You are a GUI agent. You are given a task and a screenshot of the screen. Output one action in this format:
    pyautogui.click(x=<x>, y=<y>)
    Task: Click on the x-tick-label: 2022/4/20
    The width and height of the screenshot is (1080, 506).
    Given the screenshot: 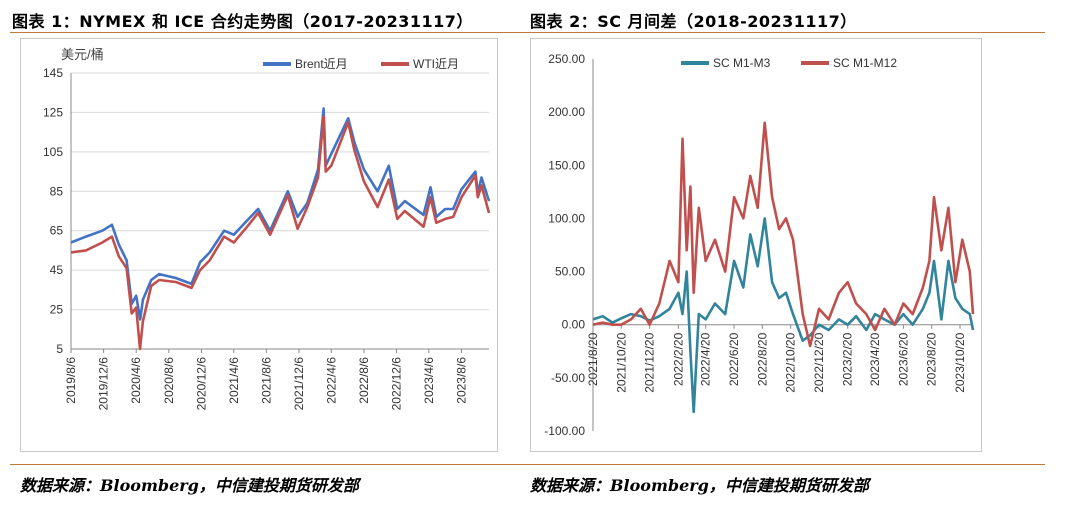 What is the action you would take?
    pyautogui.click(x=706, y=359)
    